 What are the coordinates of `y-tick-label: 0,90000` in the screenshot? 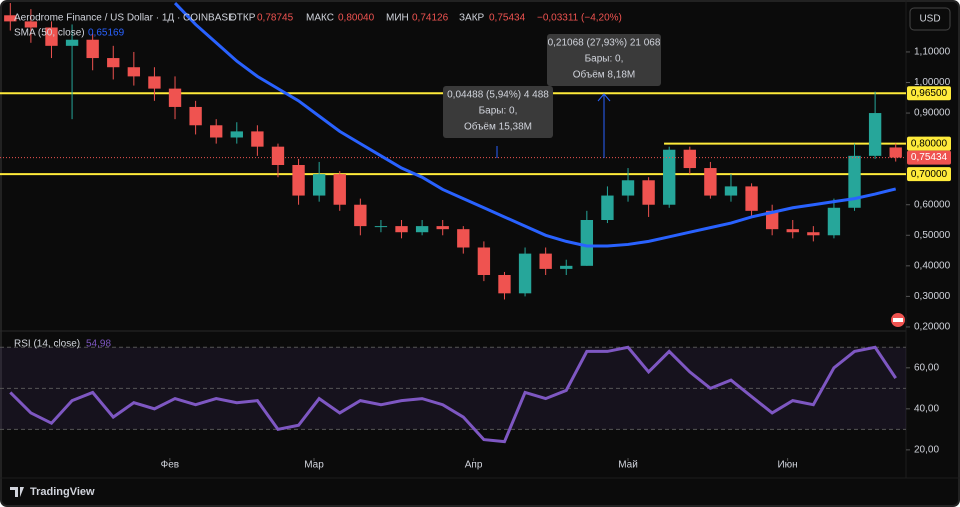 It's located at (932, 113).